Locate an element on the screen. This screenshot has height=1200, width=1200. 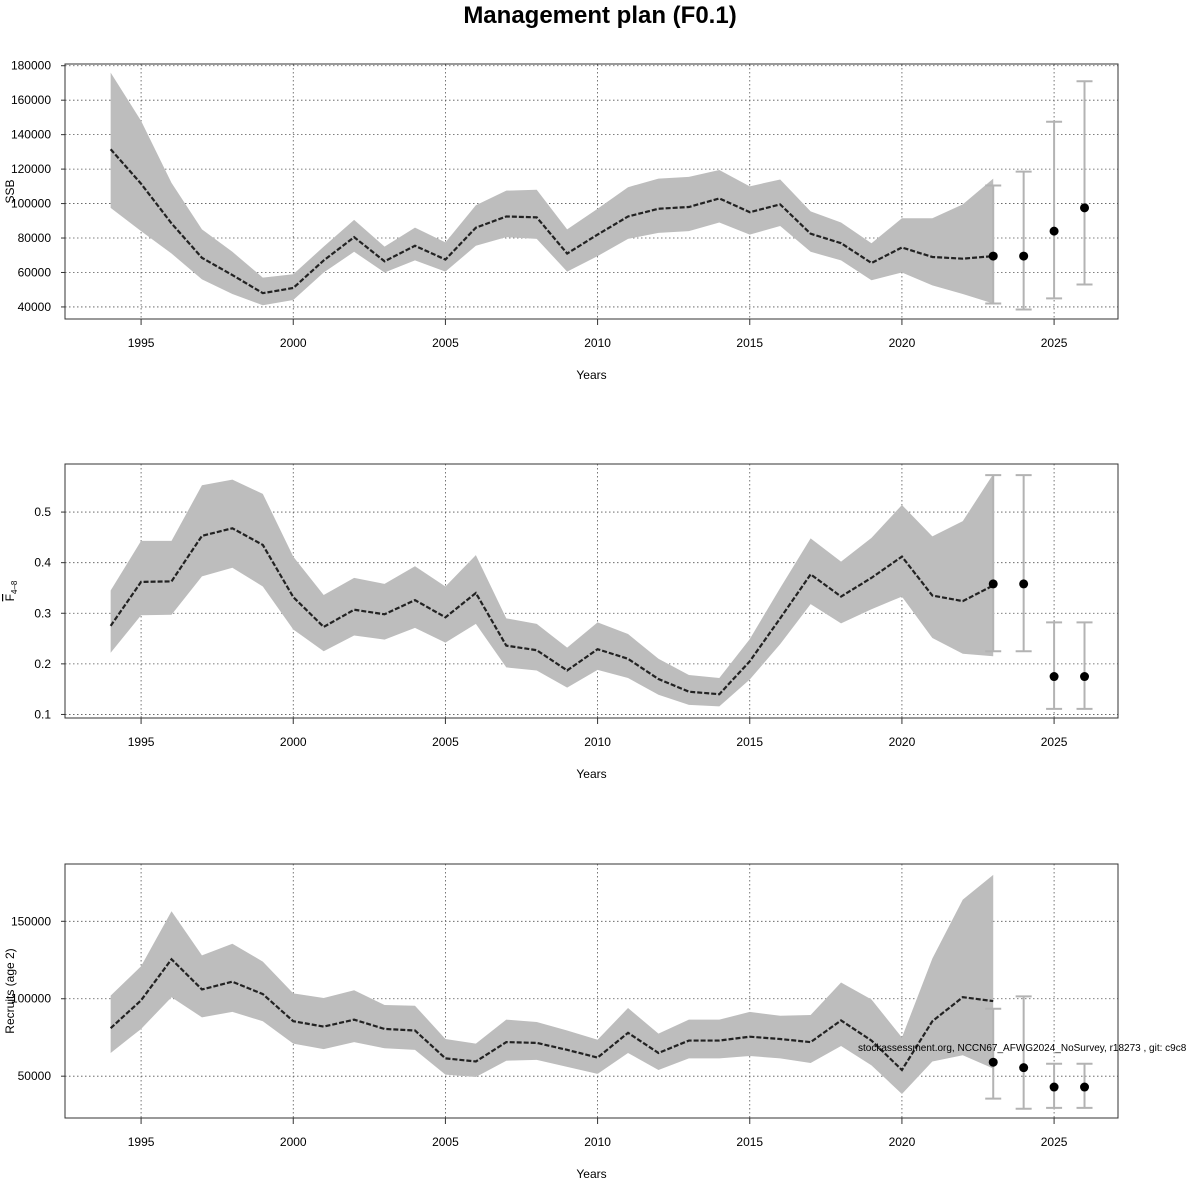
y-tick-label: 80000 is located at coordinates (35, 238).